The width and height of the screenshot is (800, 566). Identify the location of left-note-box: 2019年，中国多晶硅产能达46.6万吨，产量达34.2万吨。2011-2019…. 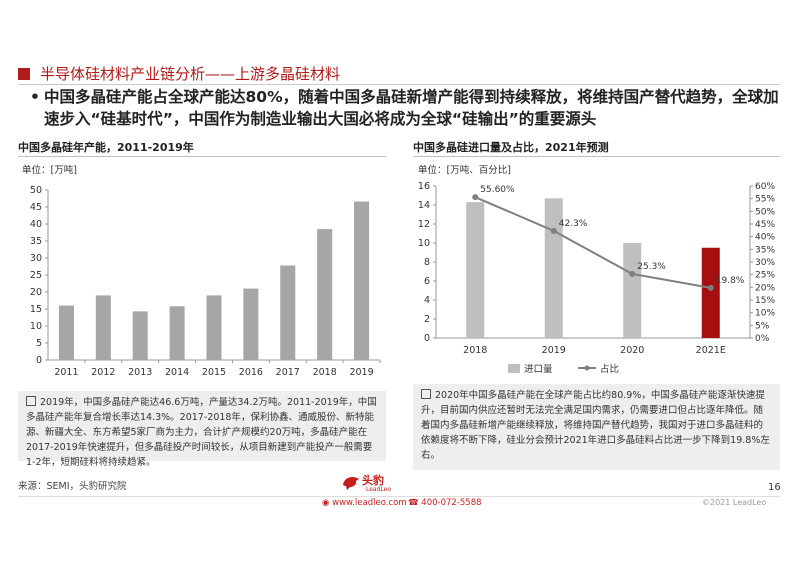
(202, 429).